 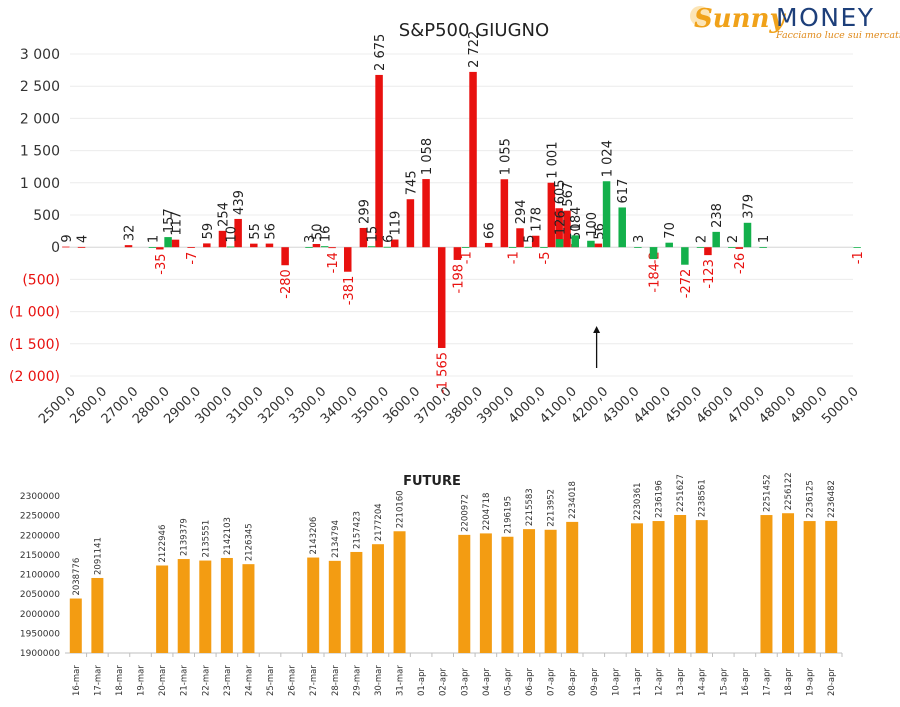 What do you see at coordinates (443, 373) in the screenshot?
I see `data-label: -1 565` at bounding box center [443, 373].